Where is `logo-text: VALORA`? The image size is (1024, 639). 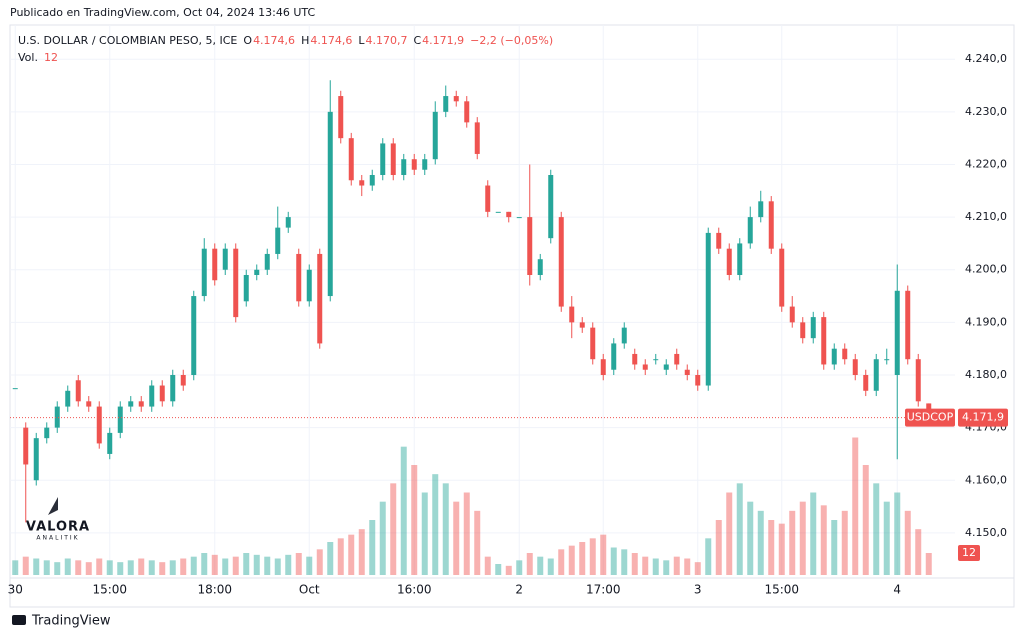
logo-text: VALORA is located at coordinates (58, 527).